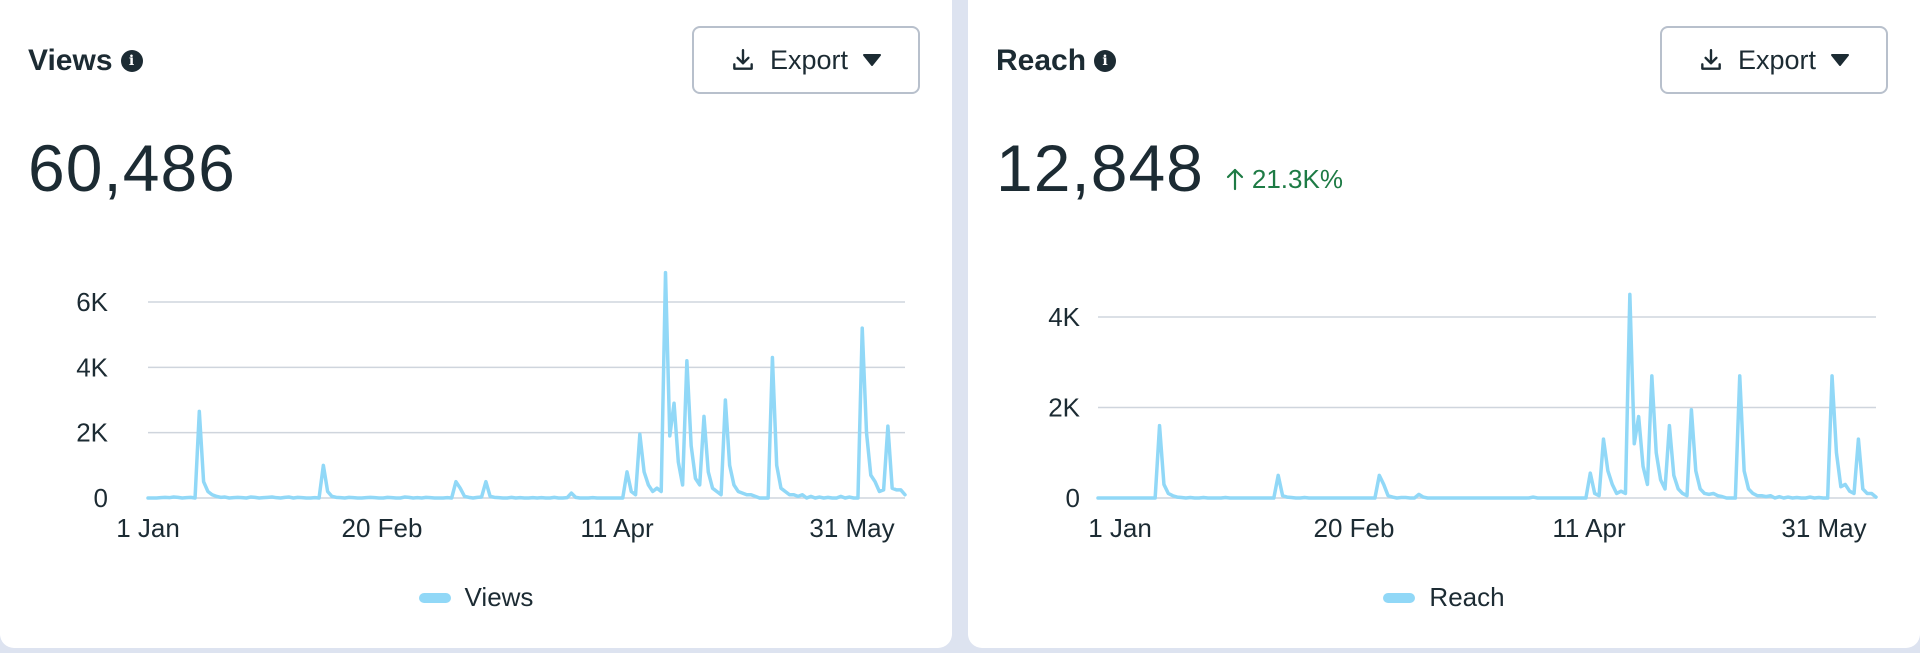  Describe the element at coordinates (1487, 396) in the screenshot. I see `series-line-reach` at that location.